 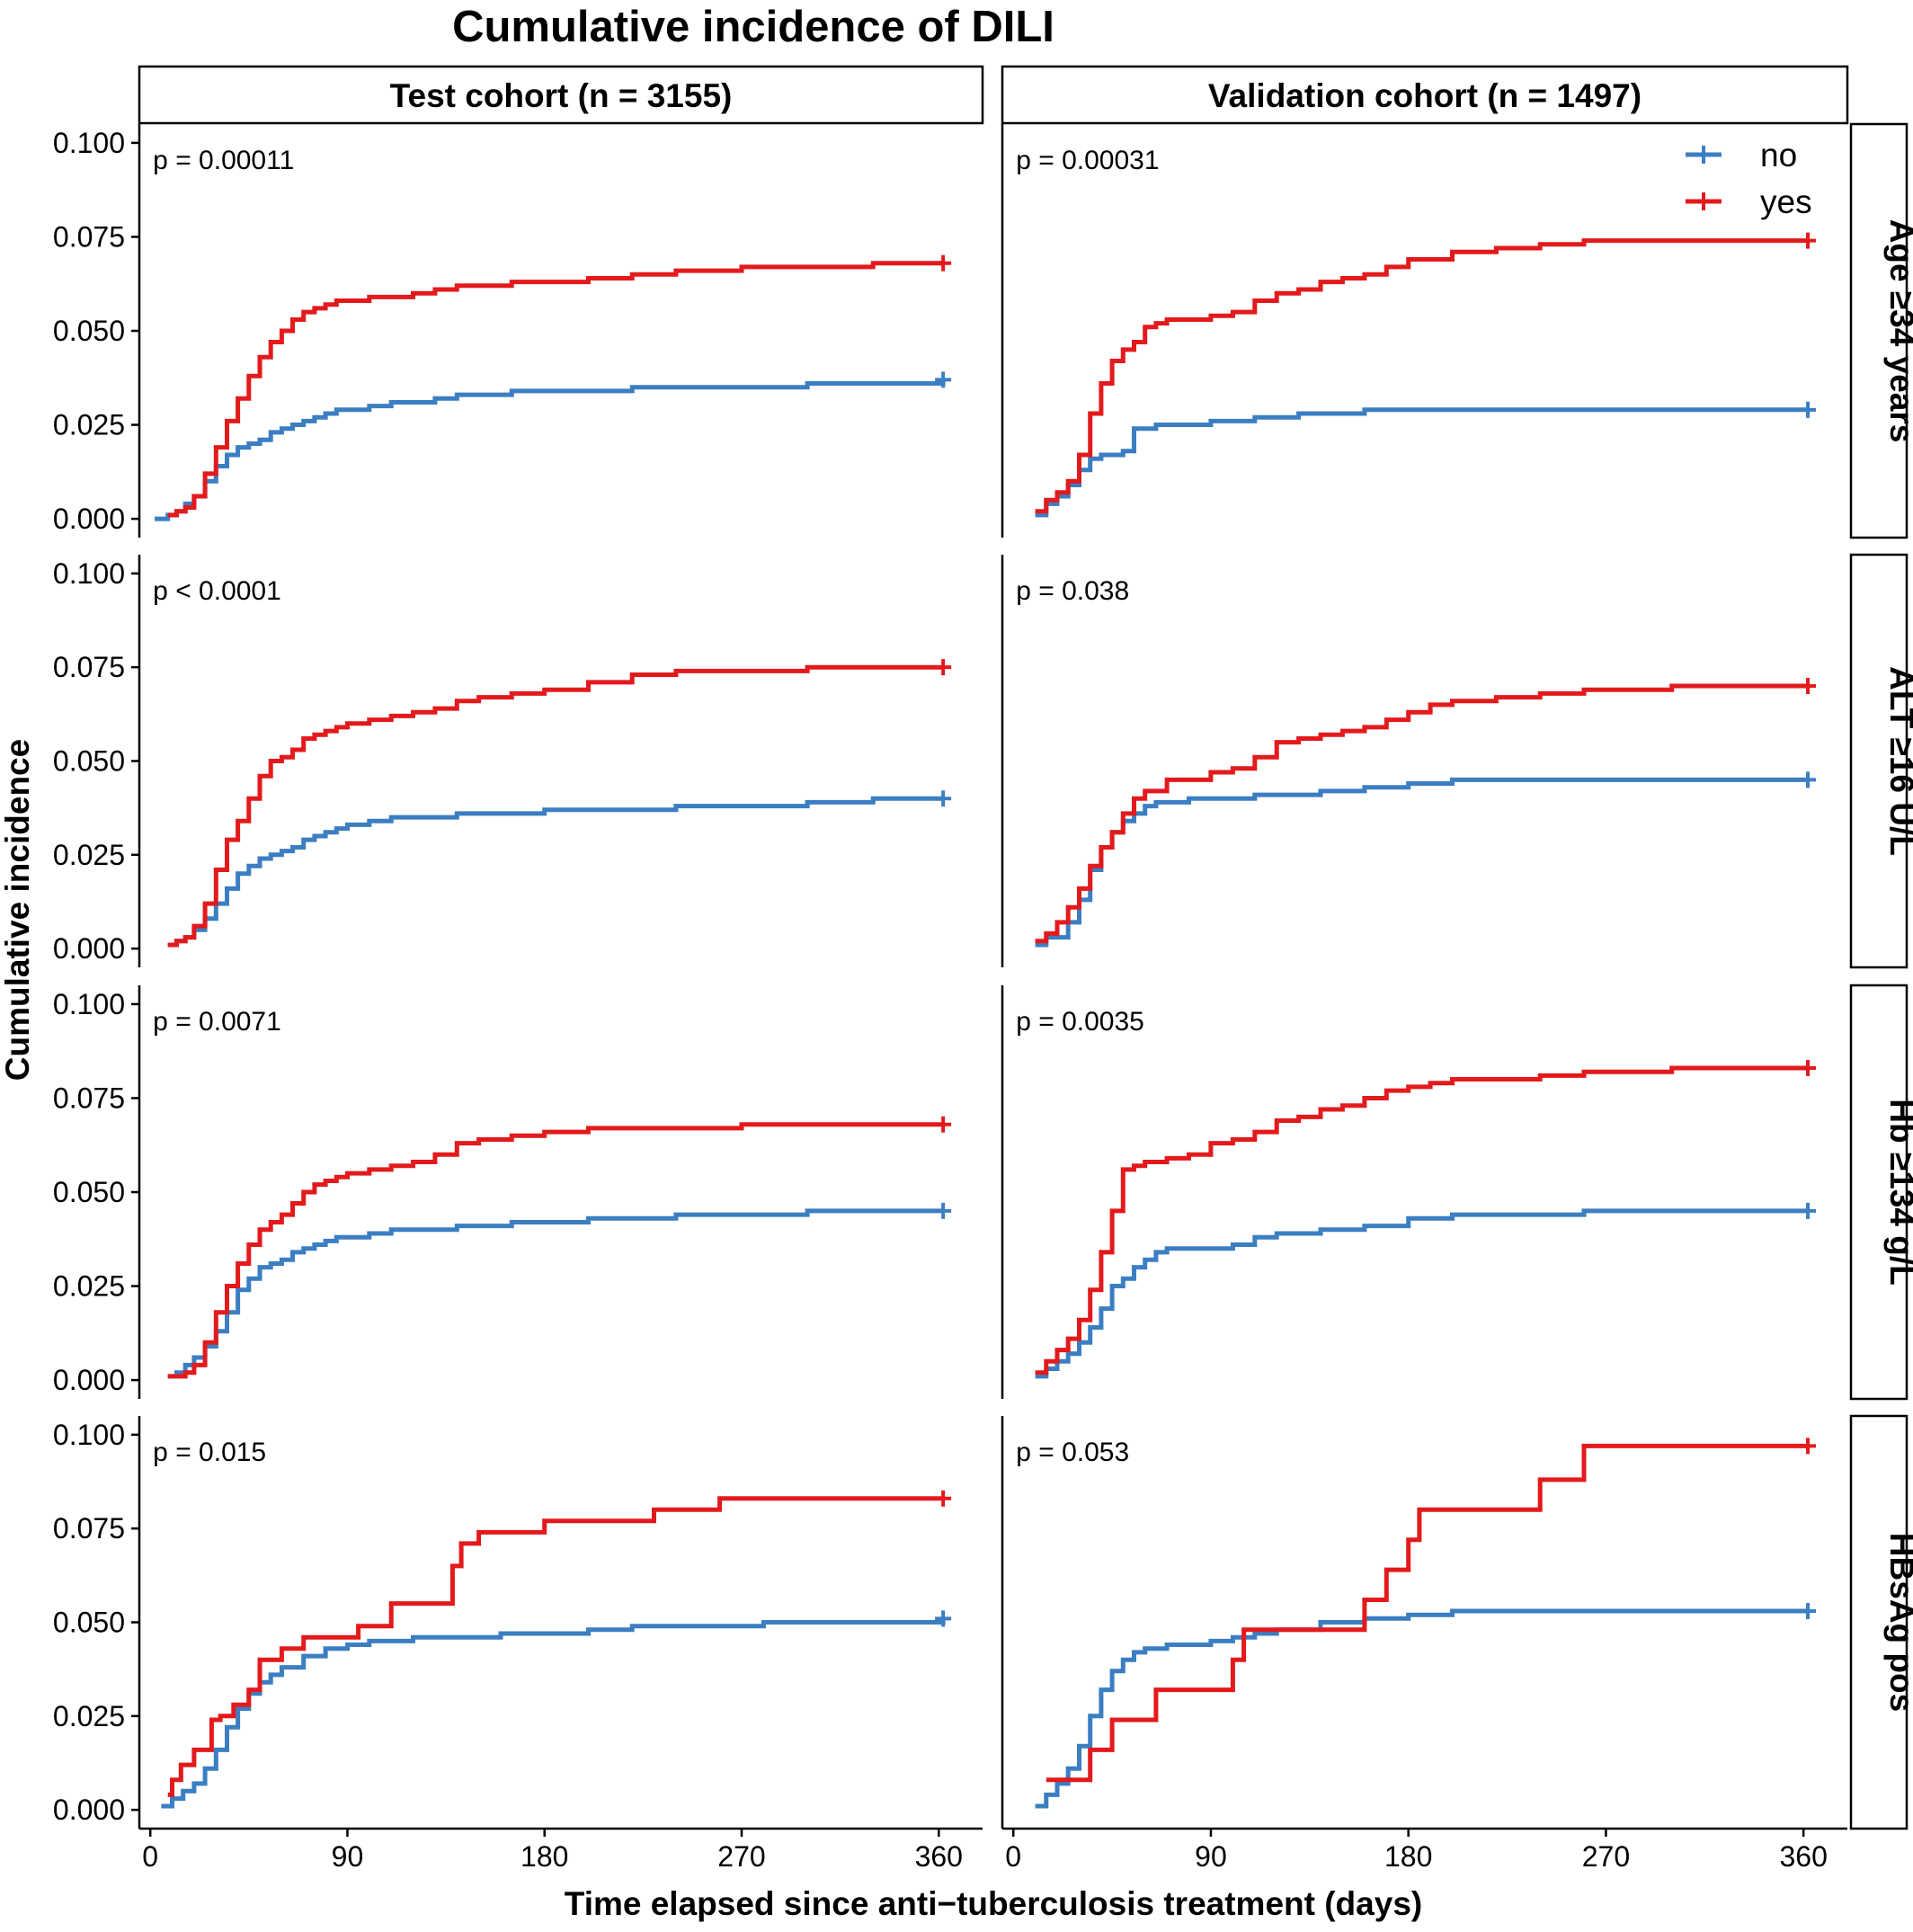 I want to click on panel-axes: 0 90 180 270 360 0.000 0.025 0.050 0.075 0.100, so click(x=518, y=1644).